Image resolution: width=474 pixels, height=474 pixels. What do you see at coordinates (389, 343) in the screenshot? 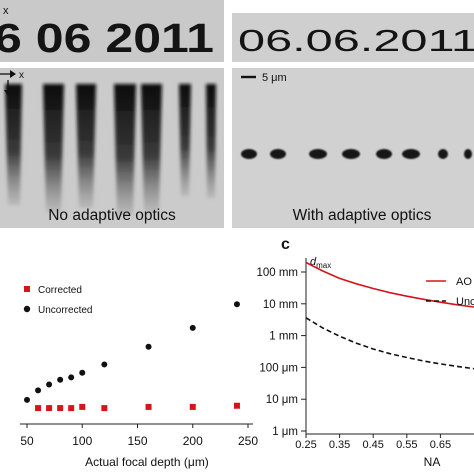
I see `unc-line` at bounding box center [389, 343].